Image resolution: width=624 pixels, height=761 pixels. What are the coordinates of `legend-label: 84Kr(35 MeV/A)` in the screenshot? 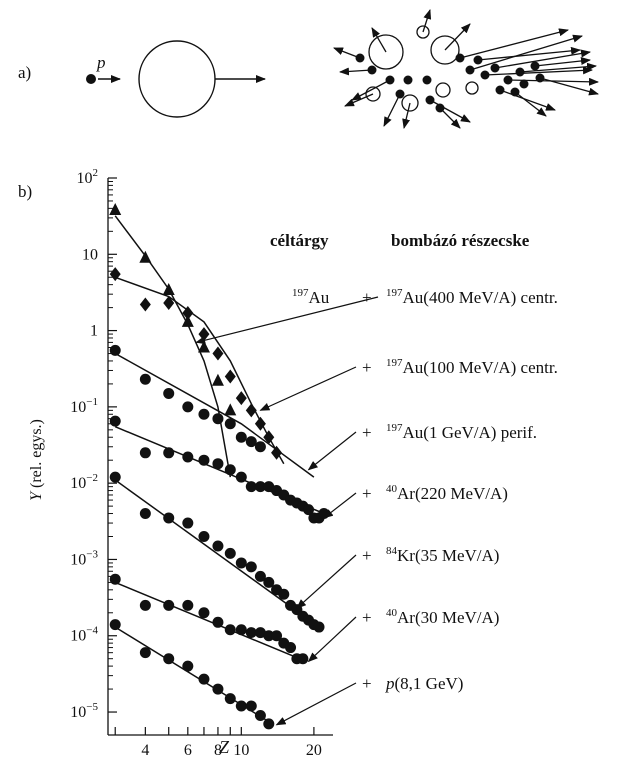 It's located at (442, 555).